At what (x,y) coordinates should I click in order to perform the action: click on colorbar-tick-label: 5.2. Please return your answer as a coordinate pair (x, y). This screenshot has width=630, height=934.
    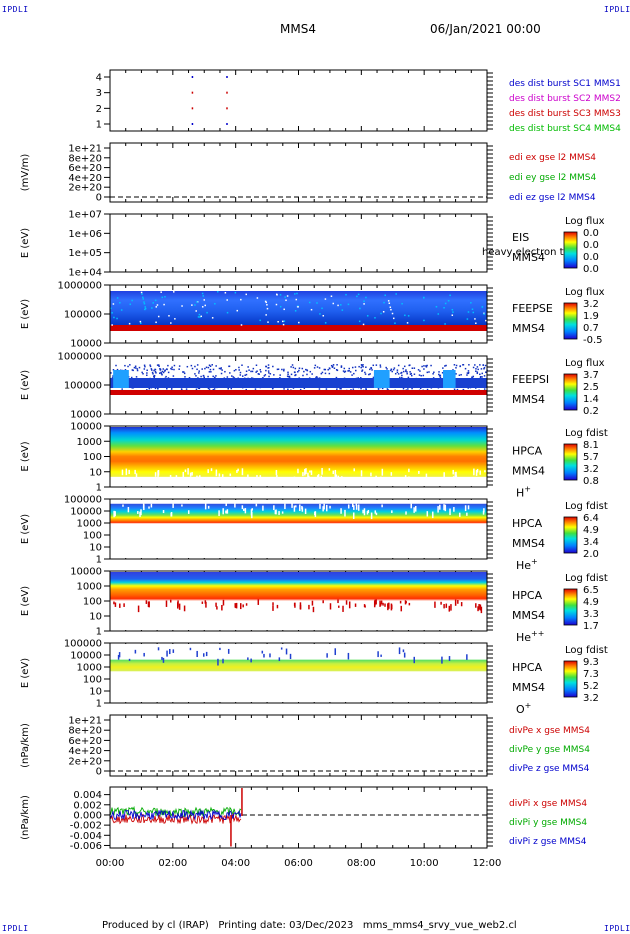
    Looking at the image, I should click on (591, 686).